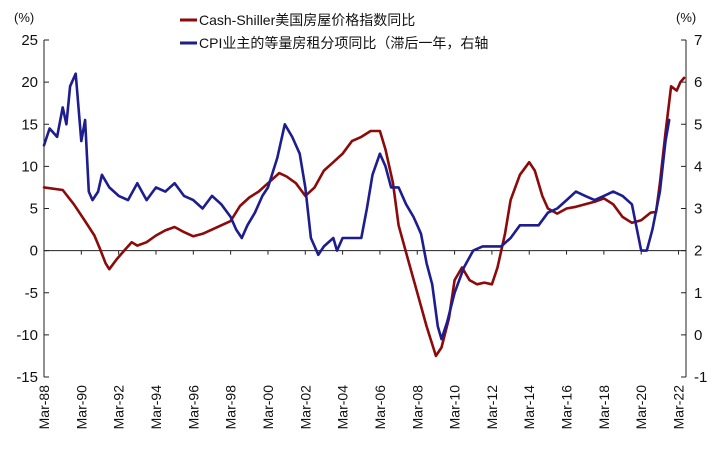 This screenshot has height=450, width=724. What do you see at coordinates (27, 377) in the screenshot?
I see `left-tick-label: -15` at bounding box center [27, 377].